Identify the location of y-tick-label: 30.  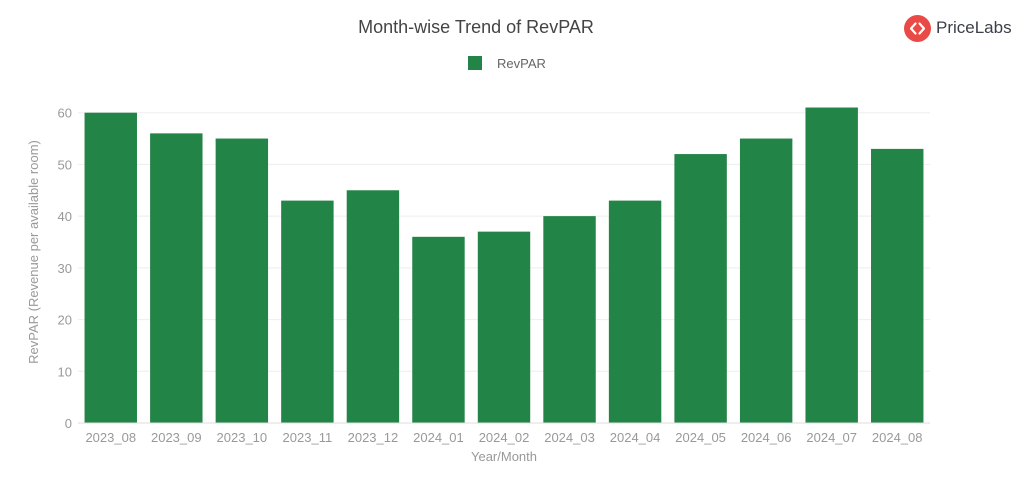
(65, 268).